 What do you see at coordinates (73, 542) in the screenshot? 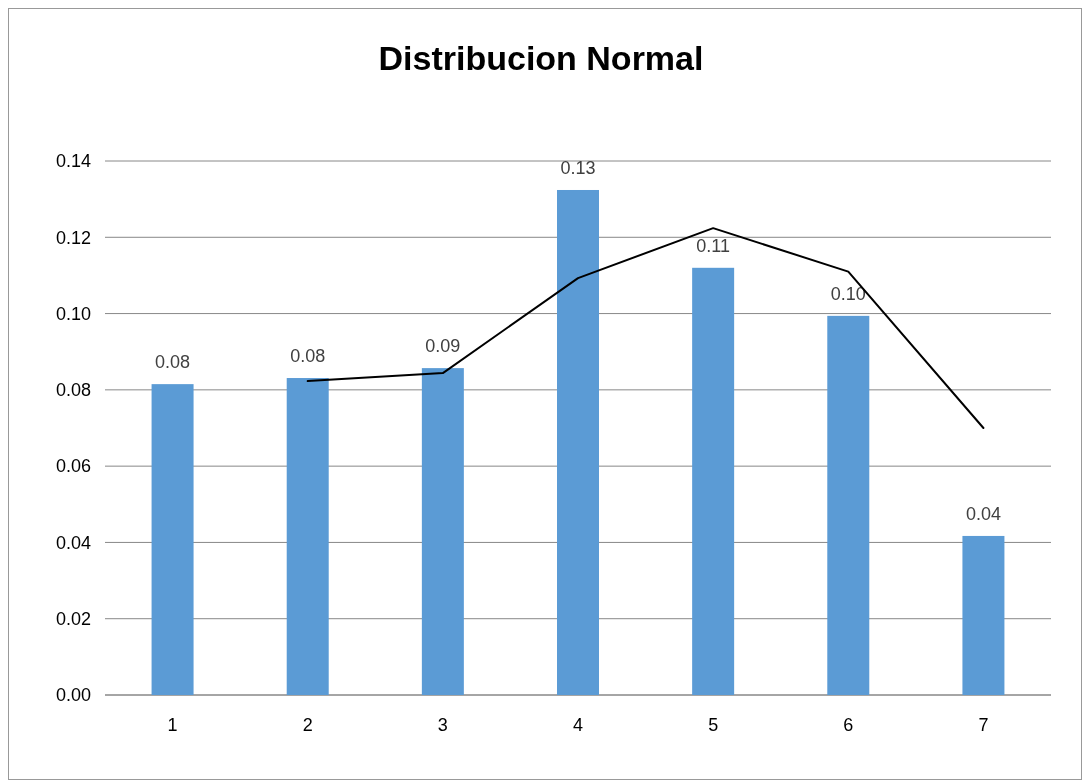
I see `y-tick-label: 0.04` at bounding box center [73, 542].